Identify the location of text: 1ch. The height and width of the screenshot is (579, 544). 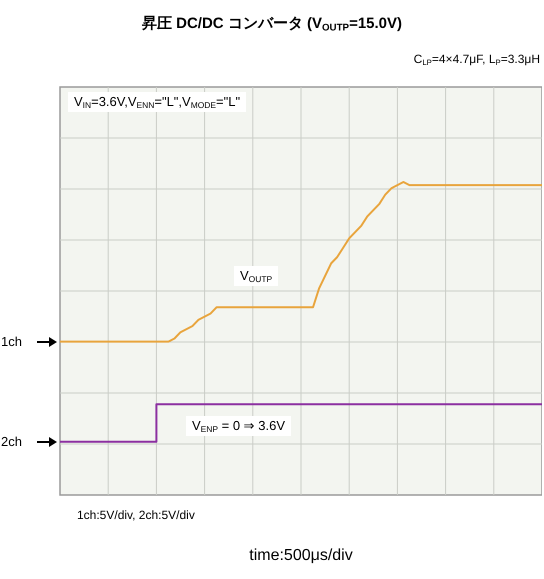
(11, 341).